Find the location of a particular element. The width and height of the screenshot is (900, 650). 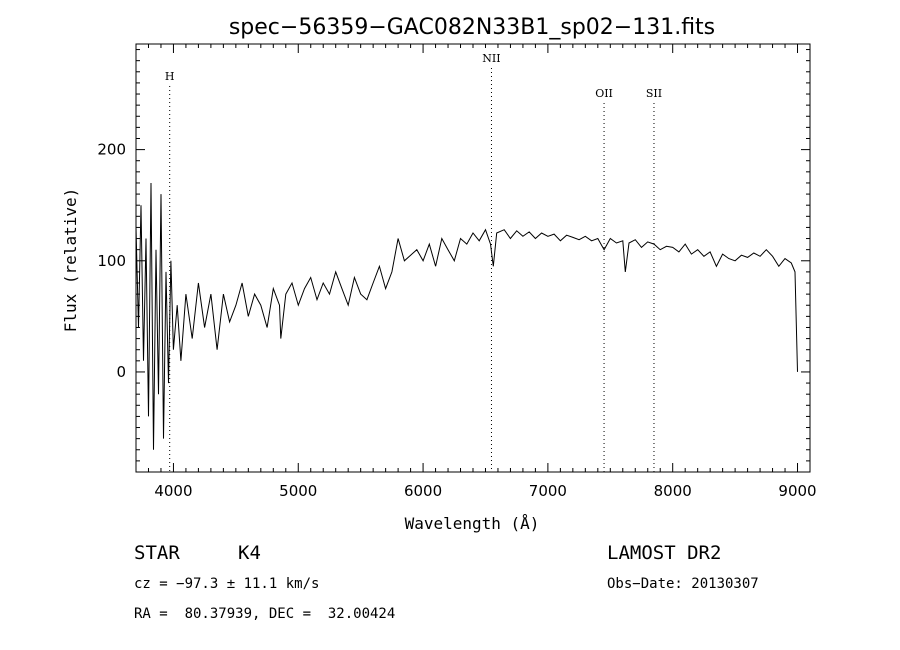

object-subclass: K4 is located at coordinates (249, 553).